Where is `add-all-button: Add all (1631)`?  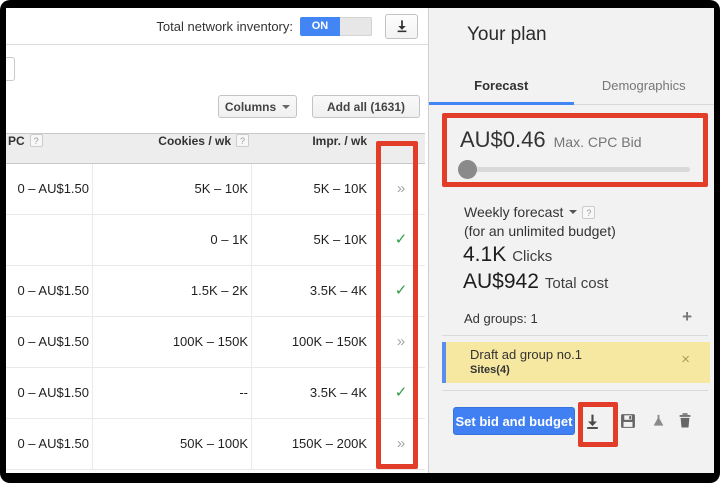 add-all-button: Add all (1631) is located at coordinates (366, 106).